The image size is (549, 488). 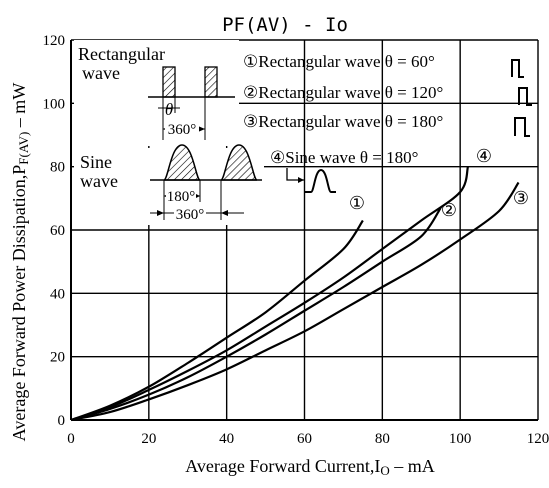 I want to click on rect-inset-title-line2: wave, so click(x=101, y=73).